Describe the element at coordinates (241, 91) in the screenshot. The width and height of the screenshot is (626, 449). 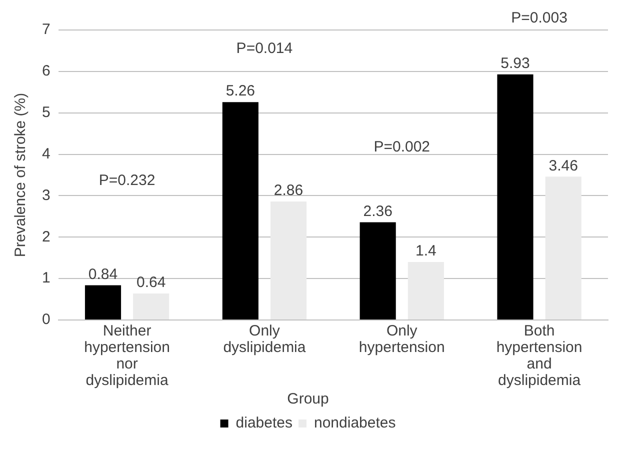
I see `data-label: 5.26` at that location.